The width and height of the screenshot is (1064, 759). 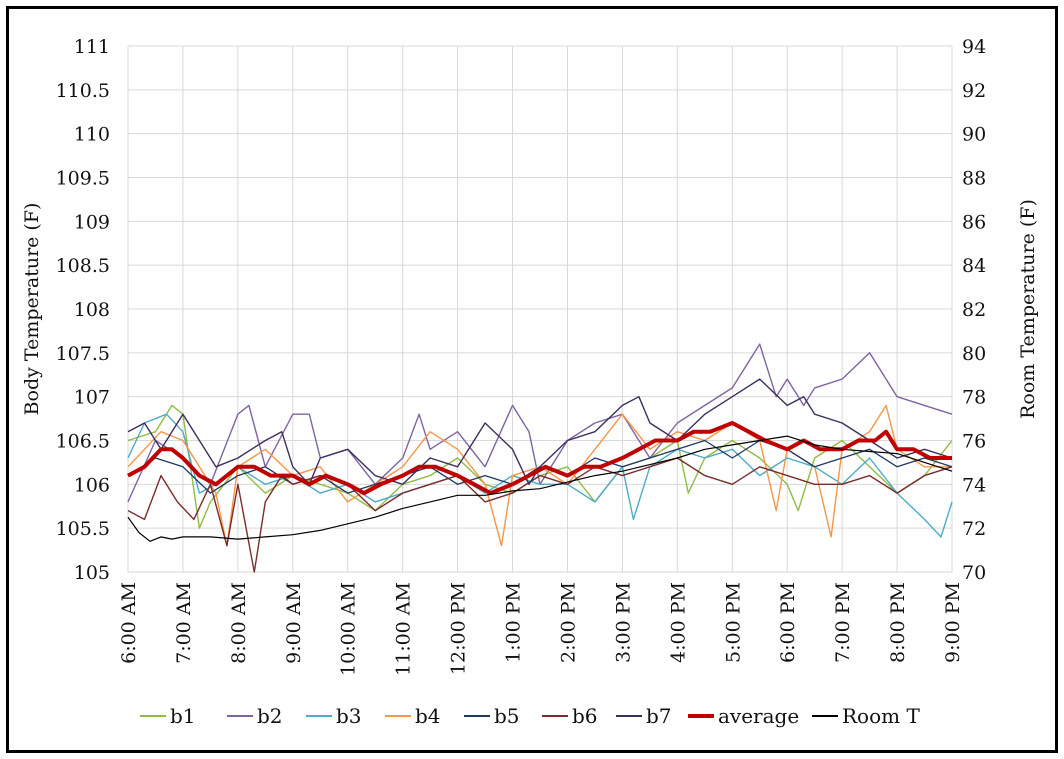 What do you see at coordinates (83, 442) in the screenshot?
I see `y-tick-label: 106.5` at bounding box center [83, 442].